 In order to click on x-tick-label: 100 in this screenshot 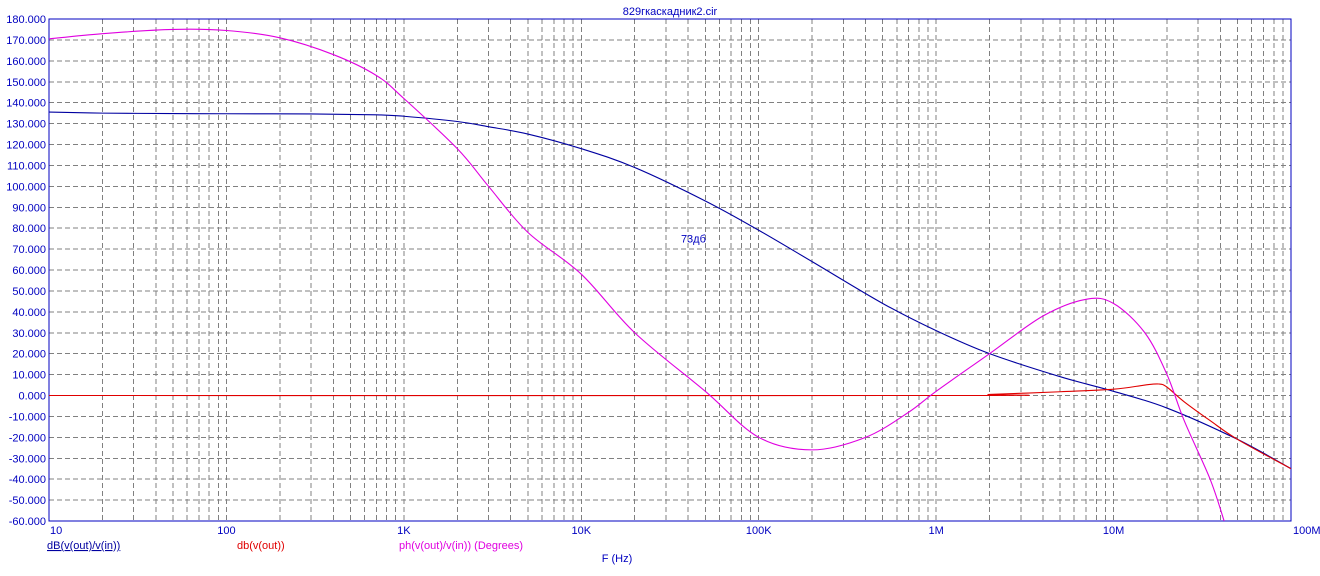, I will do `click(226, 531)`.